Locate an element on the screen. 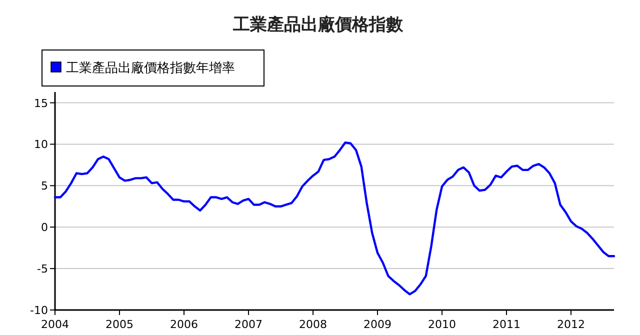 Image resolution: width=640 pixels, height=335 pixels. x-tick-label: 2012 is located at coordinates (571, 324).